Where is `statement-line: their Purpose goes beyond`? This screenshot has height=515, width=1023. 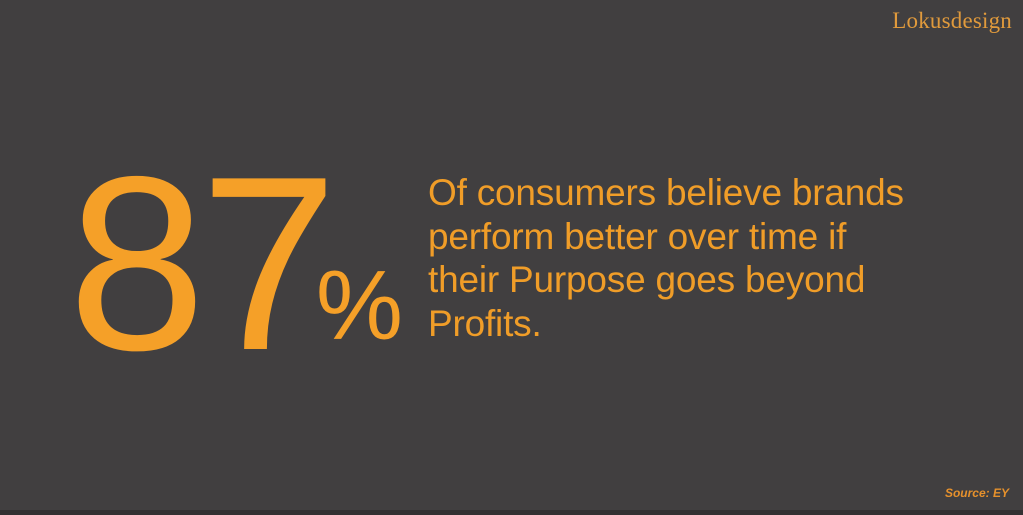
statement-line: their Purpose goes beyond is located at coordinates (647, 279).